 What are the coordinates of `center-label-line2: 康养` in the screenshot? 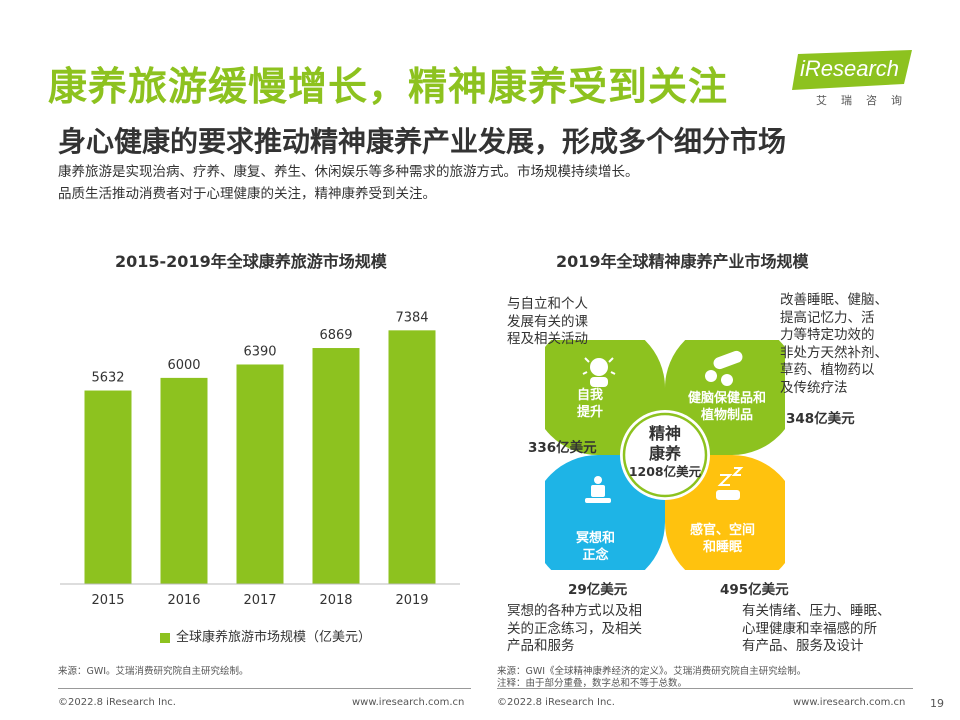 It's located at (664, 453).